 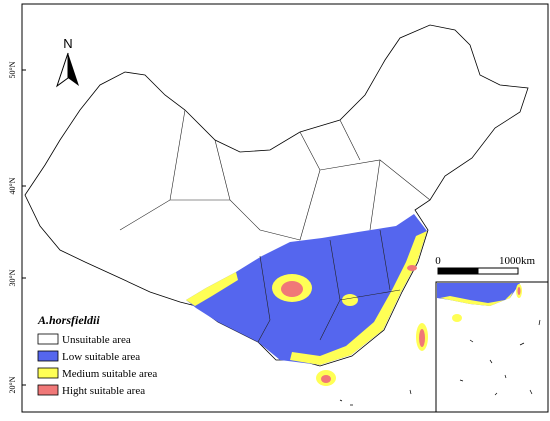 I want to click on scale-label: 1000km, so click(x=517, y=261).